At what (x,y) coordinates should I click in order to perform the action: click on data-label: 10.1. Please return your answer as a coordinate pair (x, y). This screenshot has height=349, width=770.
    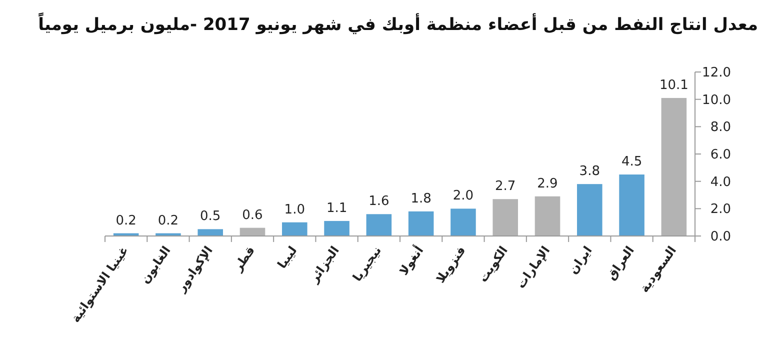
    Looking at the image, I should click on (673, 85).